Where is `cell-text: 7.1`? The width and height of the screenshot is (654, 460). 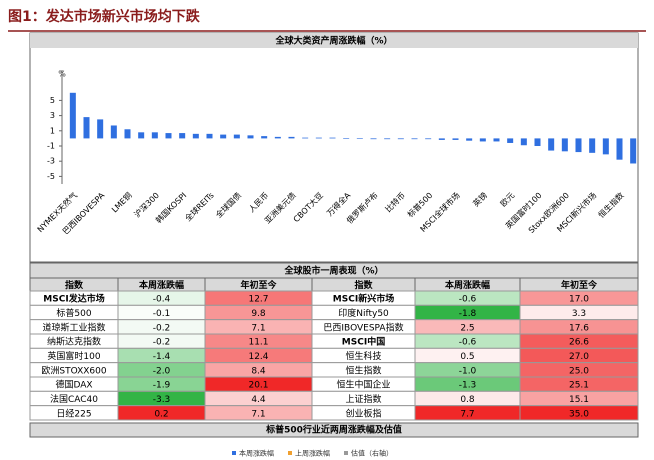 cell-text: 7.1 is located at coordinates (258, 328).